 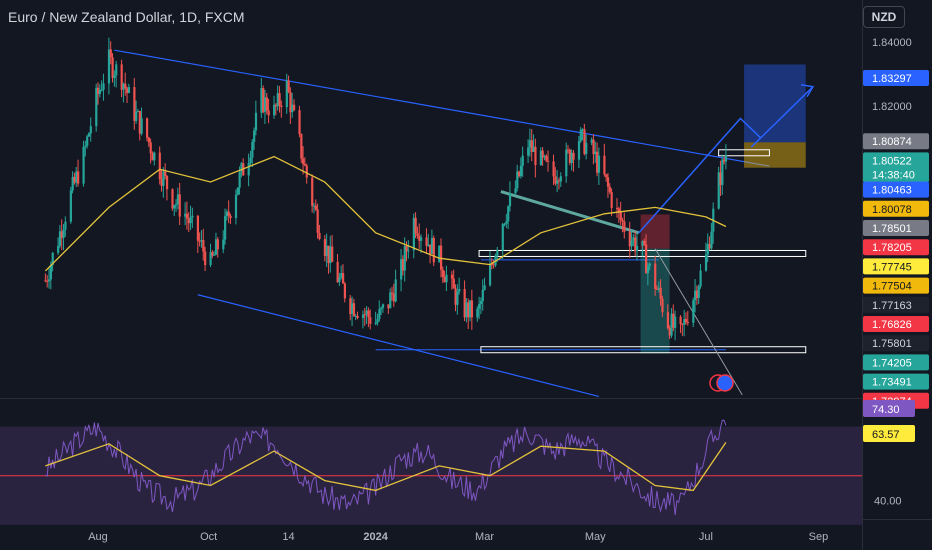 What do you see at coordinates (892, 43) in the screenshot?
I see `price-tick-label: 1.84000` at bounding box center [892, 43].